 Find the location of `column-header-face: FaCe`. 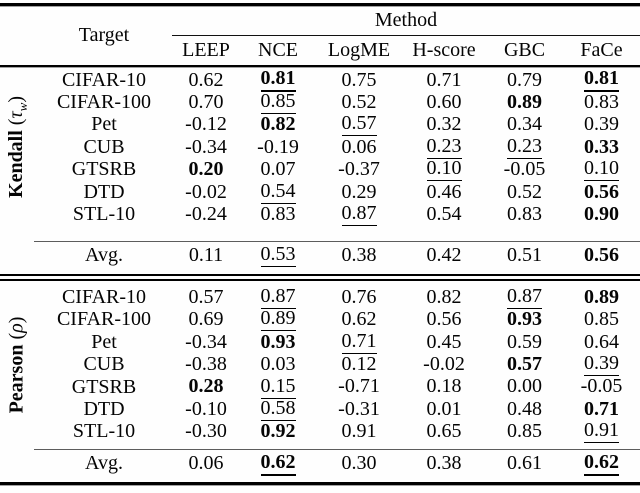

column-header-face: FaCe is located at coordinates (601, 49).